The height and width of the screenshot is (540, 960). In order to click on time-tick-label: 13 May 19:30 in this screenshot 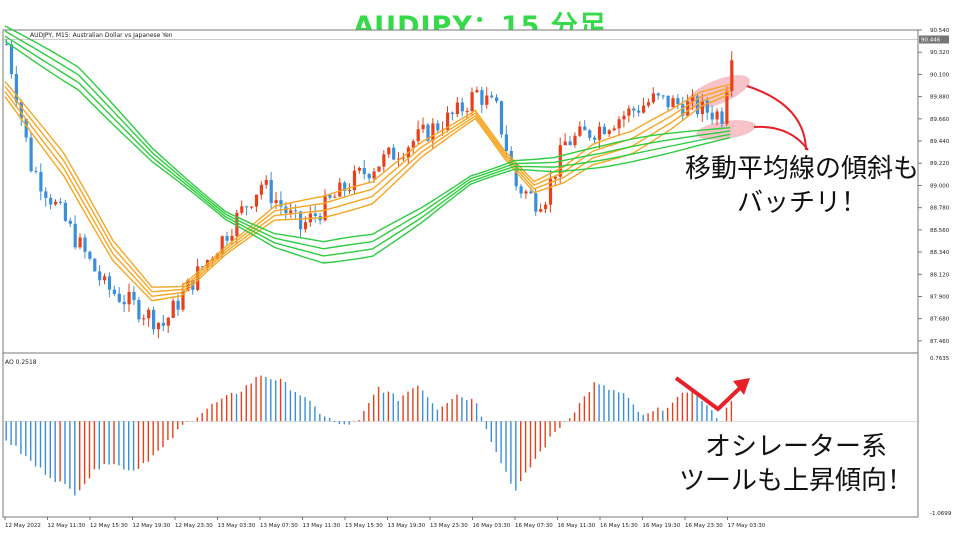, I will do `click(407, 526)`.